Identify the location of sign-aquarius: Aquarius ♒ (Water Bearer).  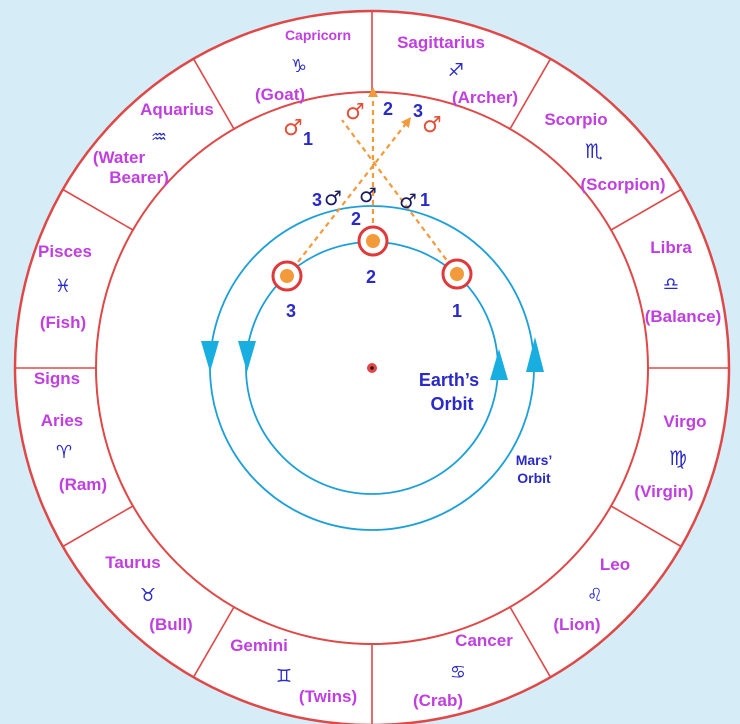
(153, 143).